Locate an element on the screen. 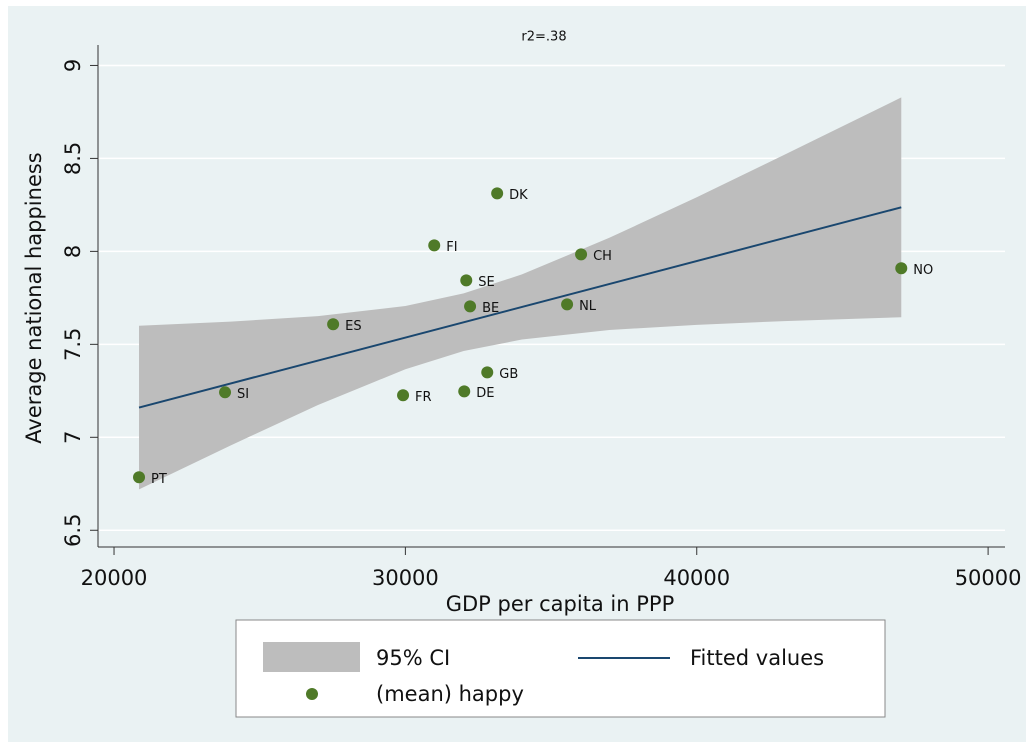 The image size is (1034, 753). point-label: SE is located at coordinates (486, 282).